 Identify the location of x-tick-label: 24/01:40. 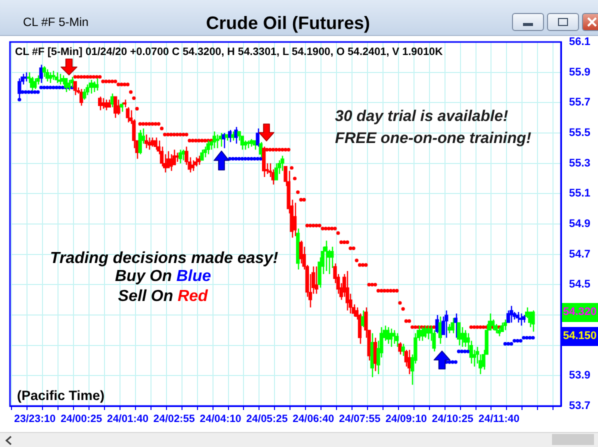
(127, 419).